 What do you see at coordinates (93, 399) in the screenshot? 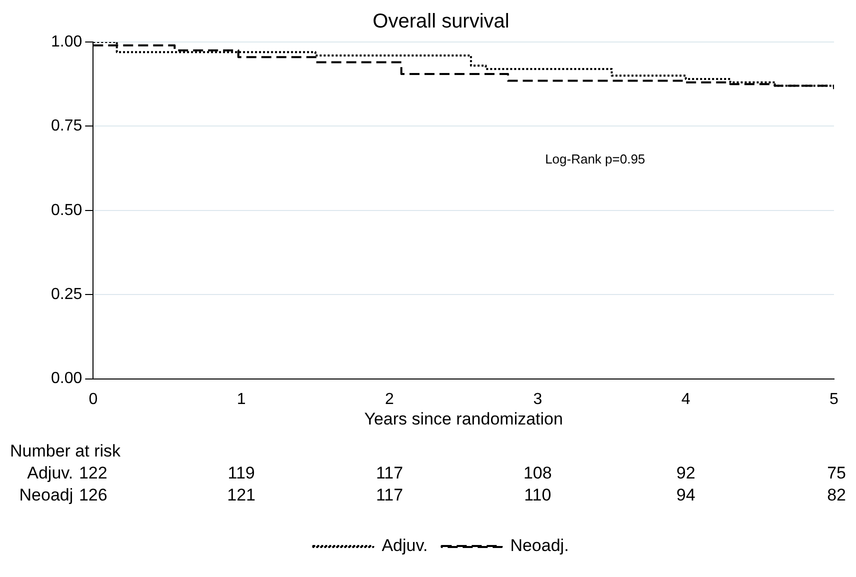
I see `x-tick-label: 0` at bounding box center [93, 399].